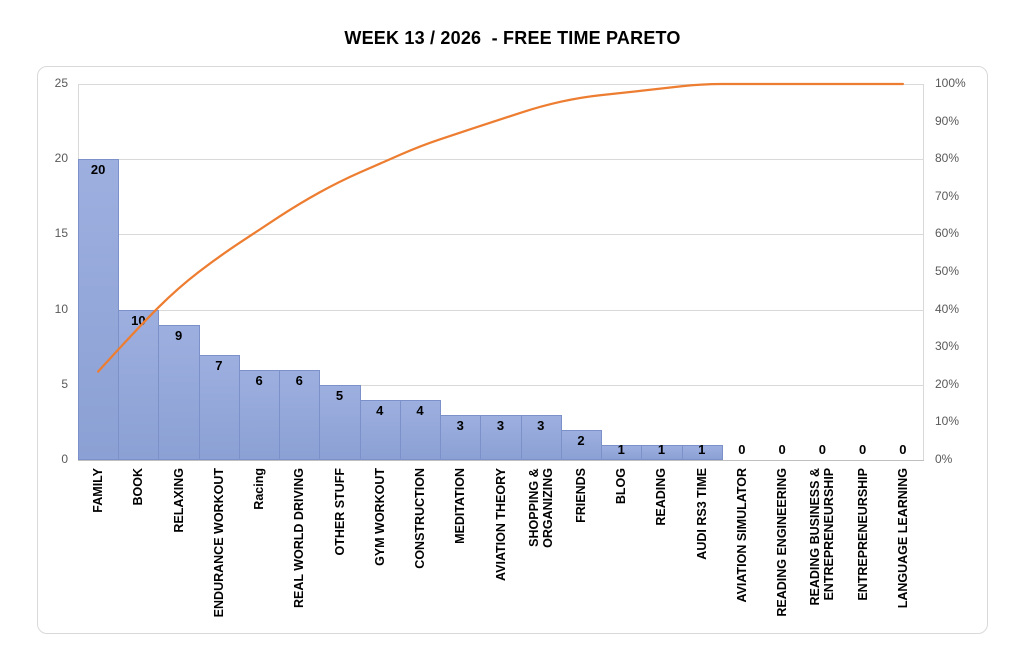  Describe the element at coordinates (947, 308) in the screenshot. I see `pct-axis-tick: 40%` at that location.